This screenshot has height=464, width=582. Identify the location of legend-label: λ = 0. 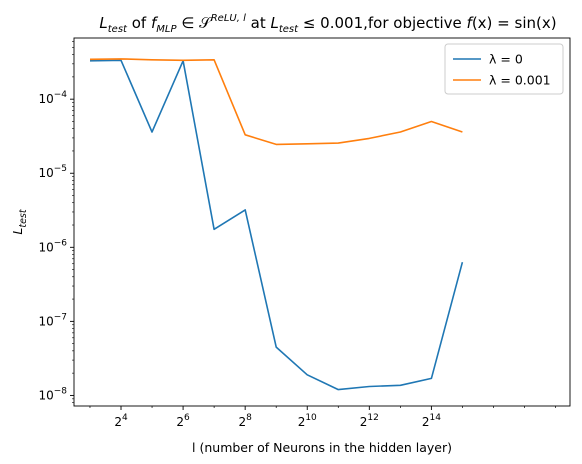
(506, 59).